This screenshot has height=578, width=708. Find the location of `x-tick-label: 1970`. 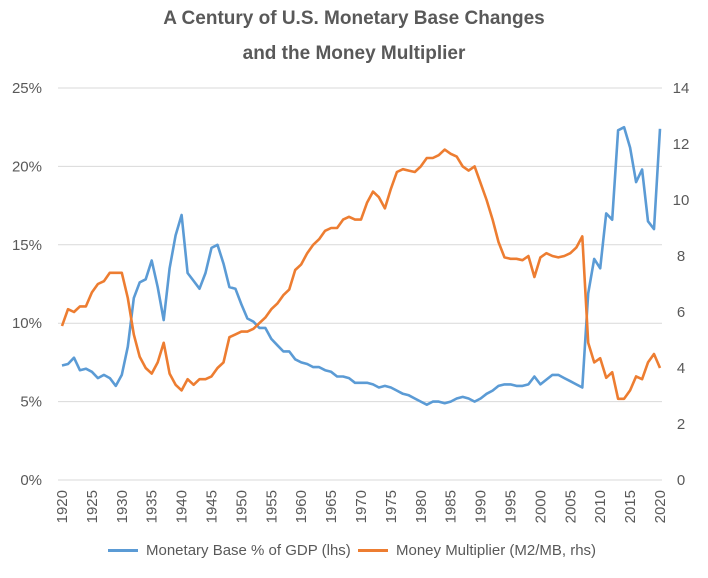

x-tick-label: 1970 is located at coordinates (361, 506).